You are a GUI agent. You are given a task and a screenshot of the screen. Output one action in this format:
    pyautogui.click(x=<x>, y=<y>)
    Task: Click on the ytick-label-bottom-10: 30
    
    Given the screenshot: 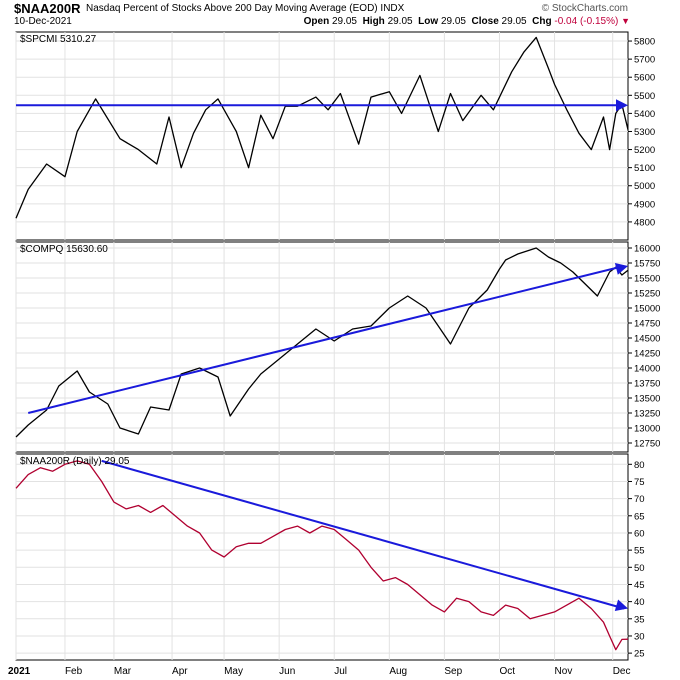 What is the action you would take?
    pyautogui.click(x=639, y=636)
    